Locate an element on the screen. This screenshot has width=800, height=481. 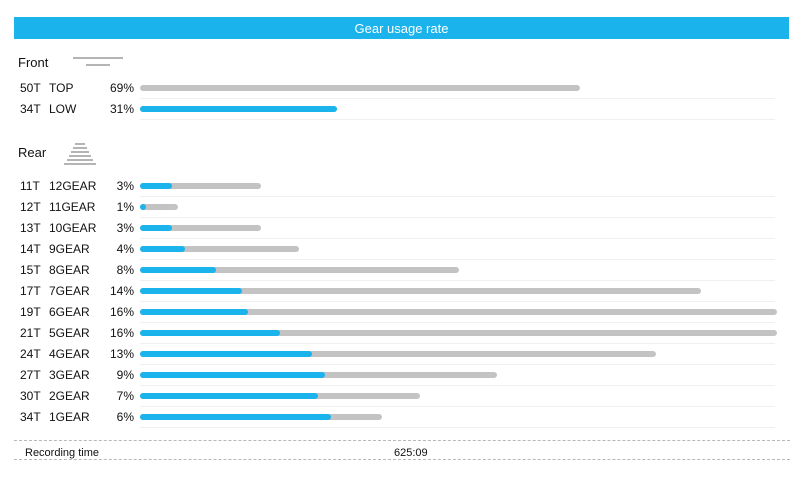
gear-teeth: 19T is located at coordinates (30, 312).